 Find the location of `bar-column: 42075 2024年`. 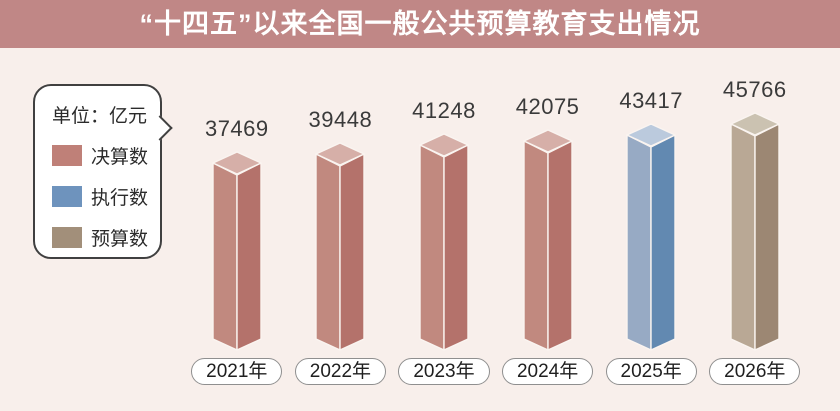

bar-column: 42075 2024年 is located at coordinates (548, 229).